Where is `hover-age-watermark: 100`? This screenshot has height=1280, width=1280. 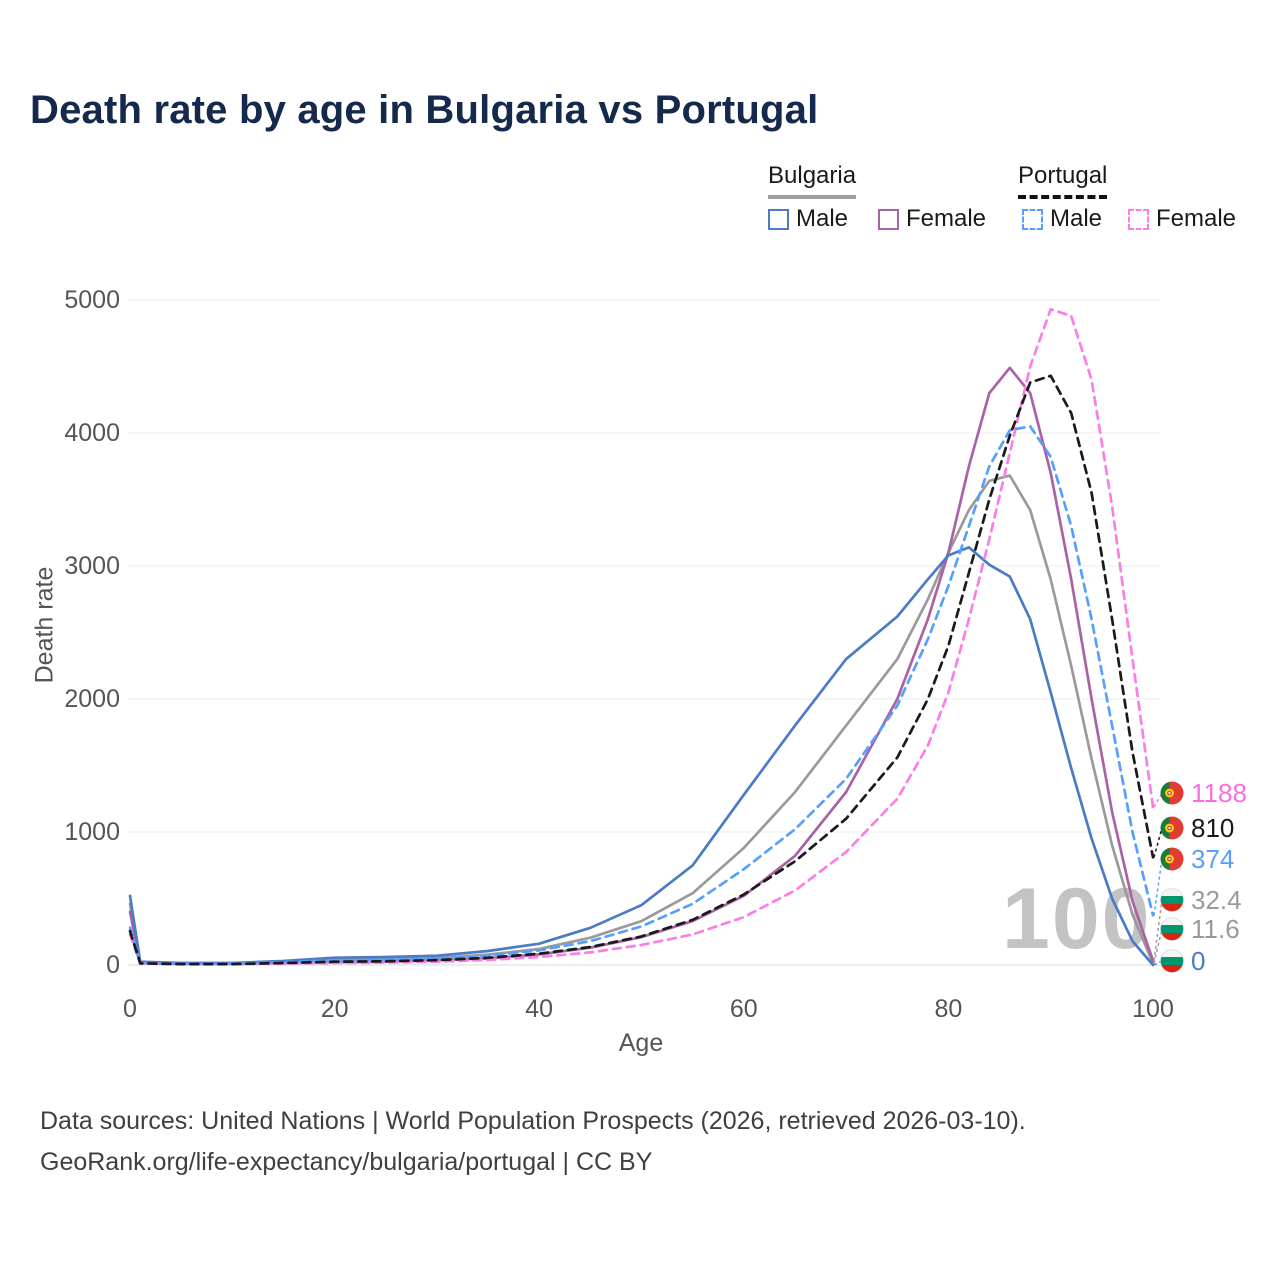
hover-age-watermark: 100 is located at coordinates (1077, 919).